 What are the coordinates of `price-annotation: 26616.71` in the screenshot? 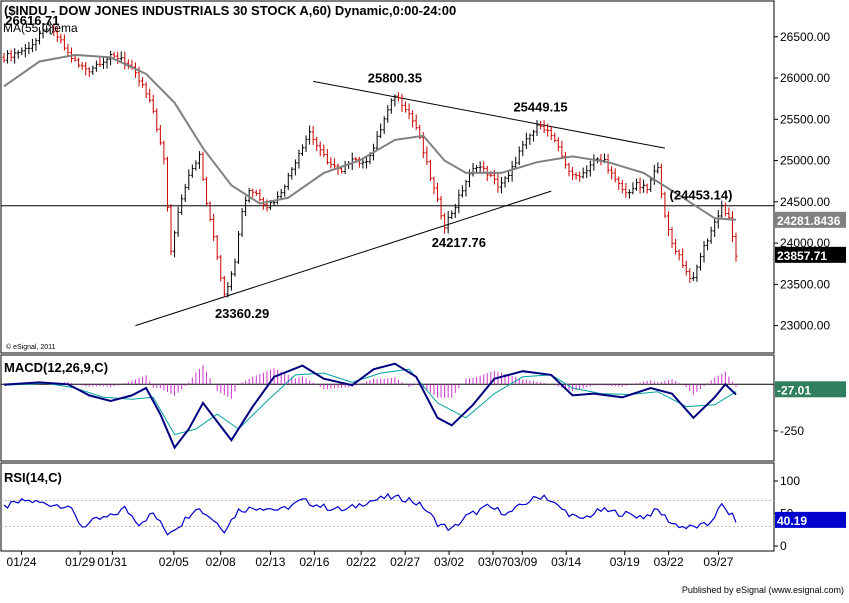 It's located at (32, 20).